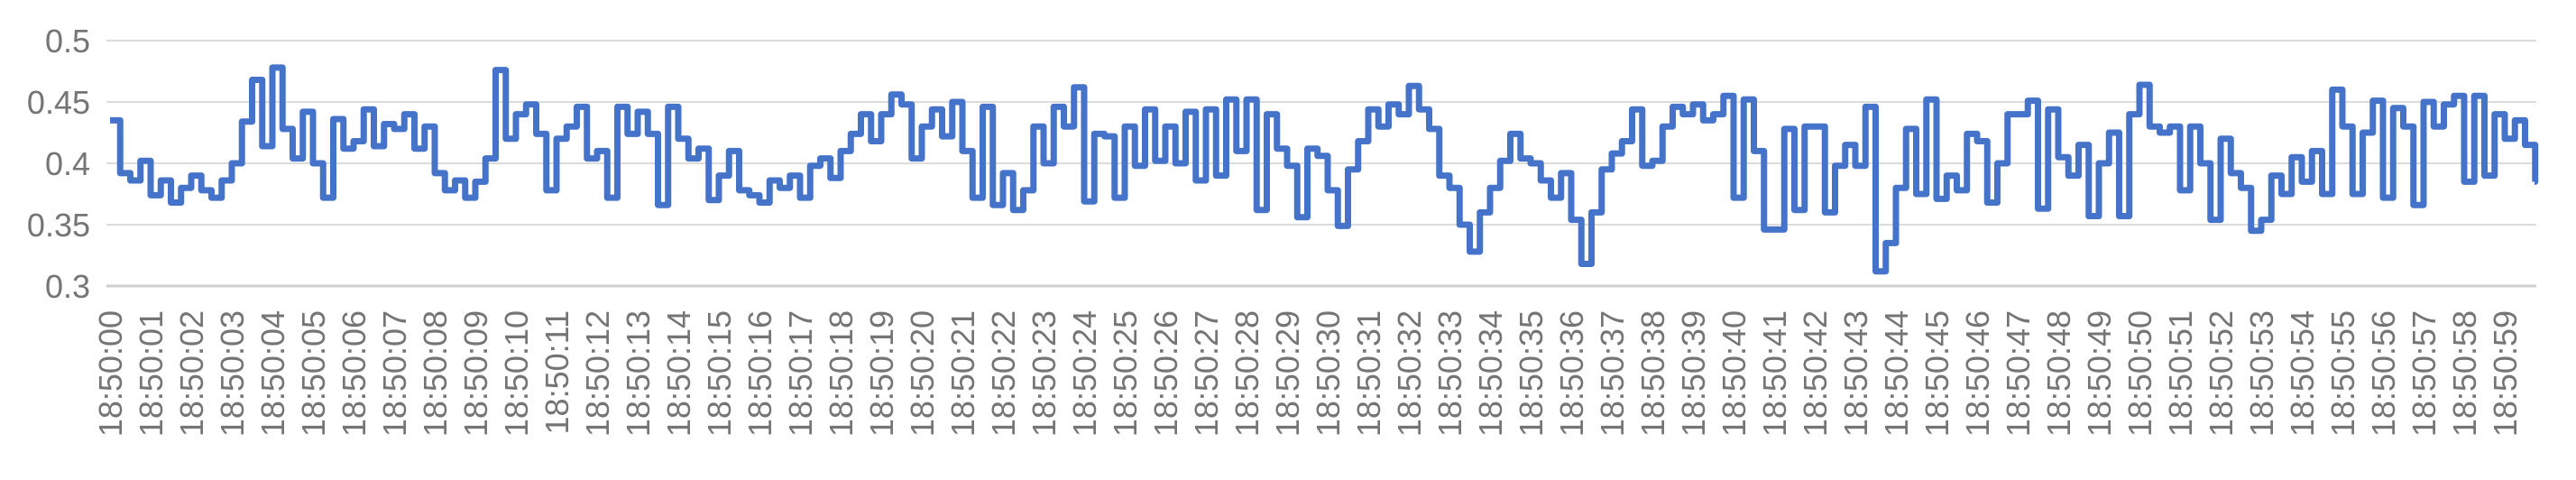  I want to click on x-axis-label: 18:50:17, so click(800, 373).